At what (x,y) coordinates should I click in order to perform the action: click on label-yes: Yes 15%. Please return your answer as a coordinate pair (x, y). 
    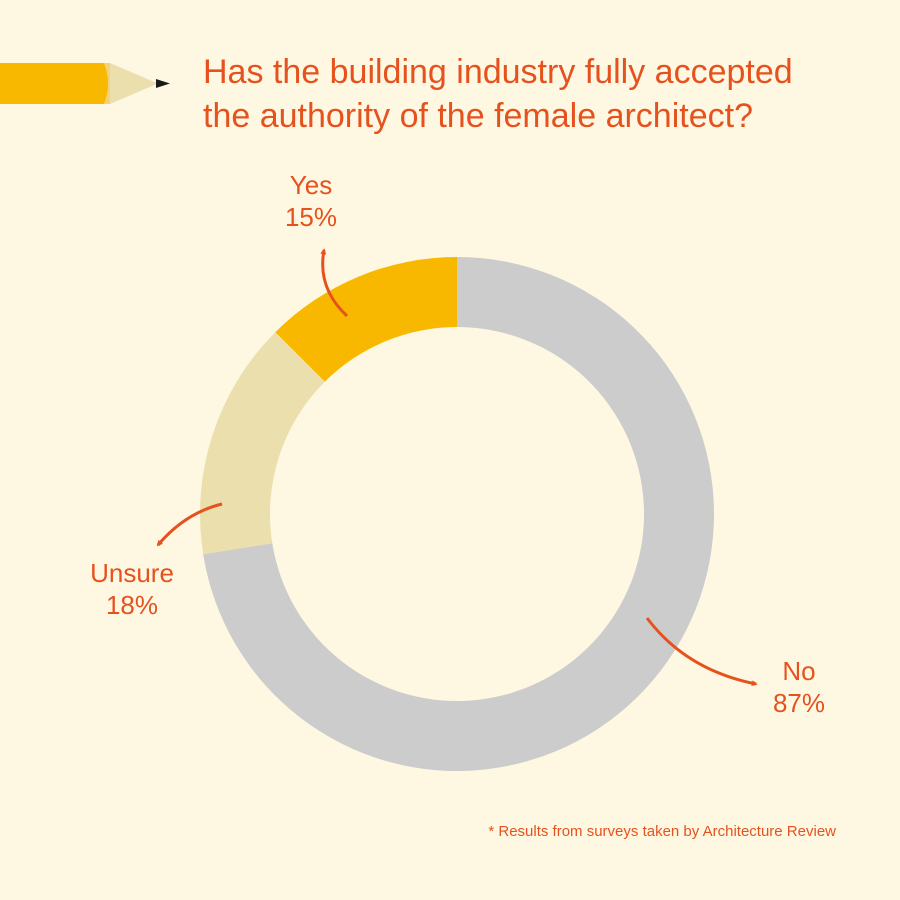
    Looking at the image, I should click on (311, 201).